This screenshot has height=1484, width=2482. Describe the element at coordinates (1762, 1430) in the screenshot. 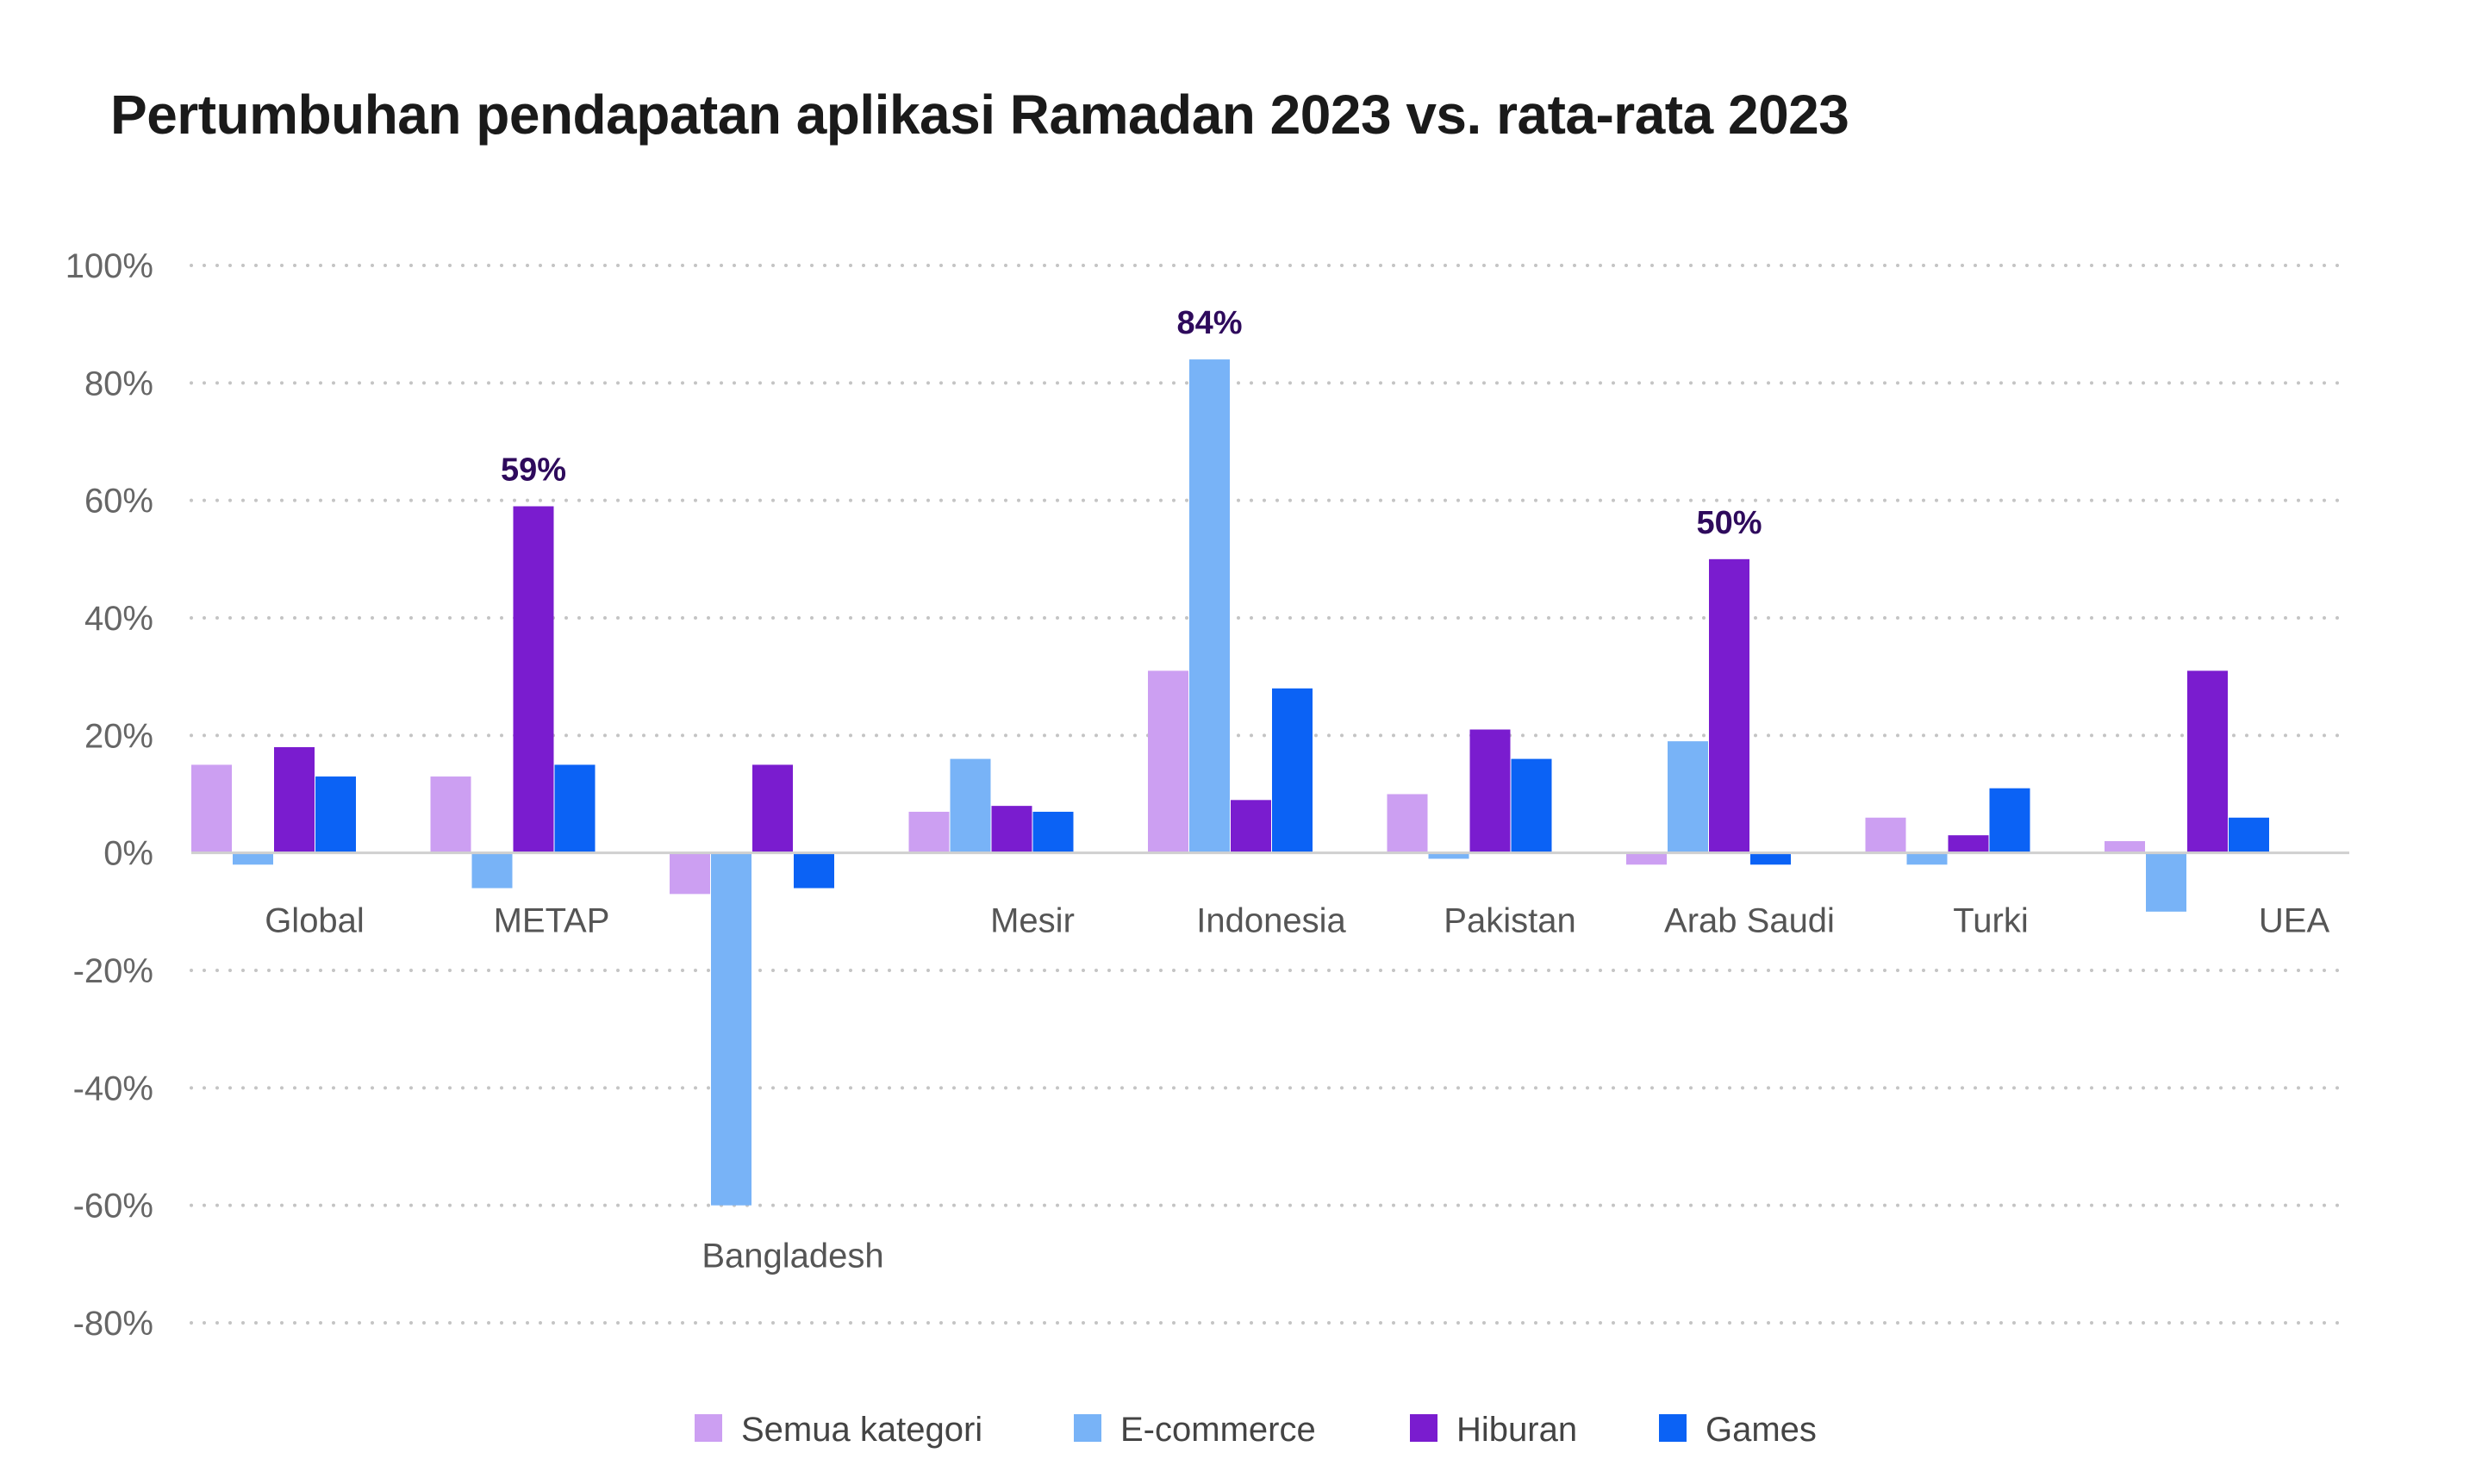

I see `legend-label: Games` at that location.